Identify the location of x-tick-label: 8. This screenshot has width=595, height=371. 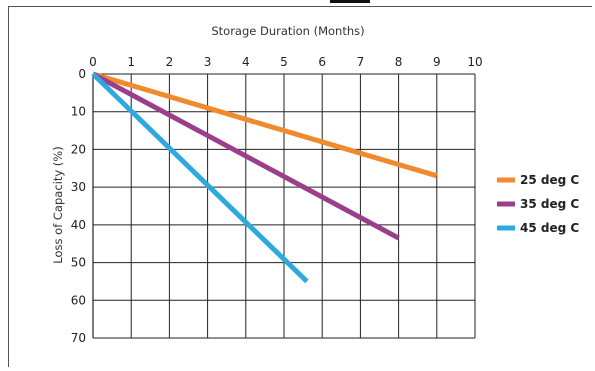
(399, 62).